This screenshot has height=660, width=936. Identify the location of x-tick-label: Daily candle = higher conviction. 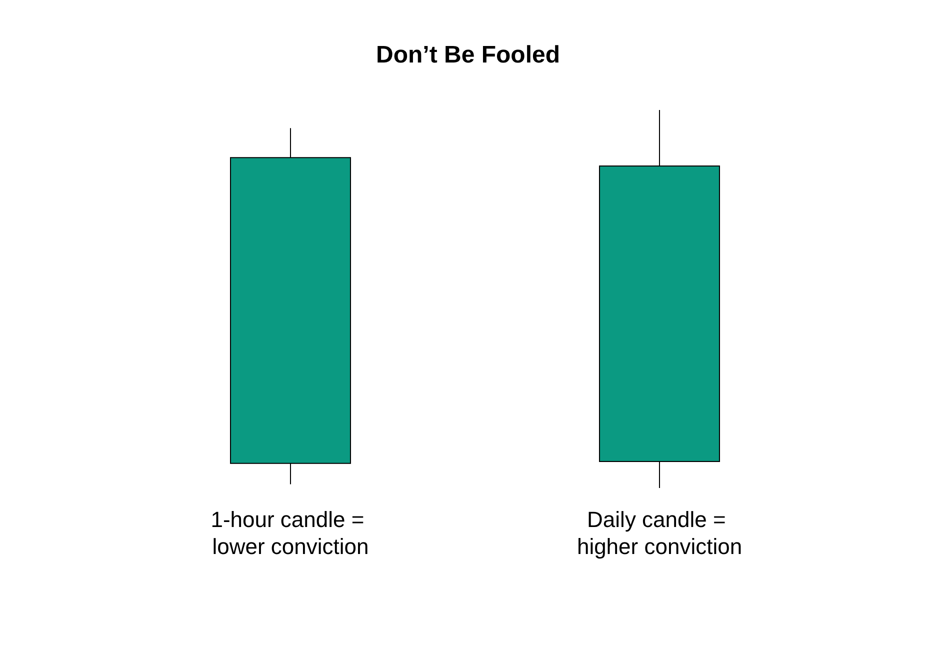
(659, 533).